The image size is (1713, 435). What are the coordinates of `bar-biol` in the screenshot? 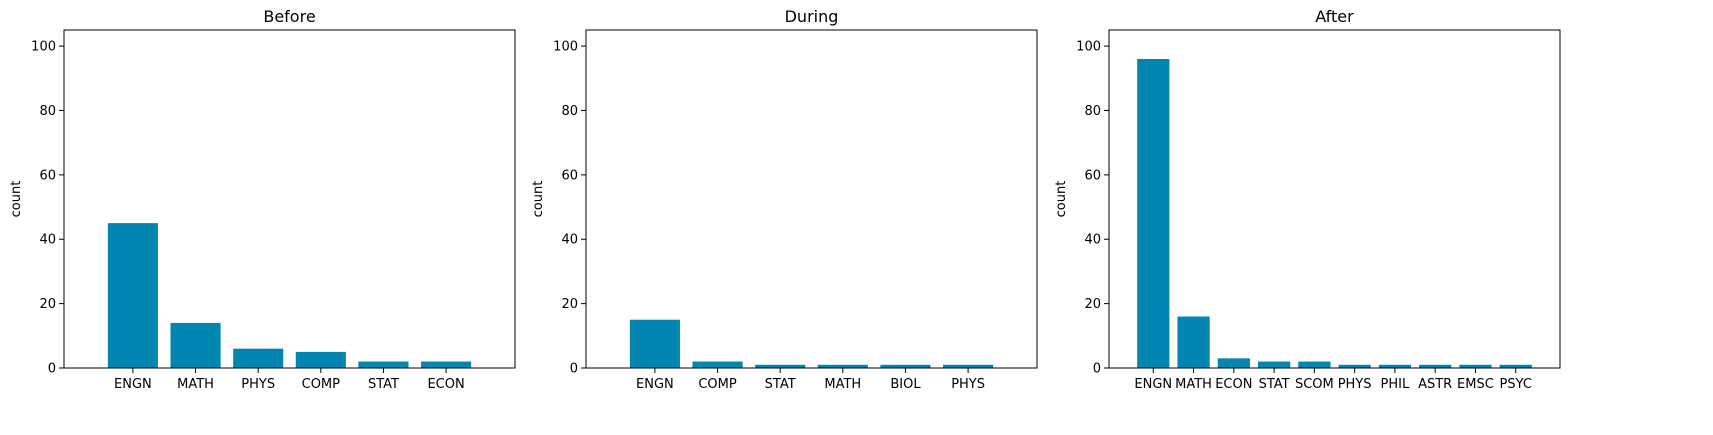 It's located at (905, 366).